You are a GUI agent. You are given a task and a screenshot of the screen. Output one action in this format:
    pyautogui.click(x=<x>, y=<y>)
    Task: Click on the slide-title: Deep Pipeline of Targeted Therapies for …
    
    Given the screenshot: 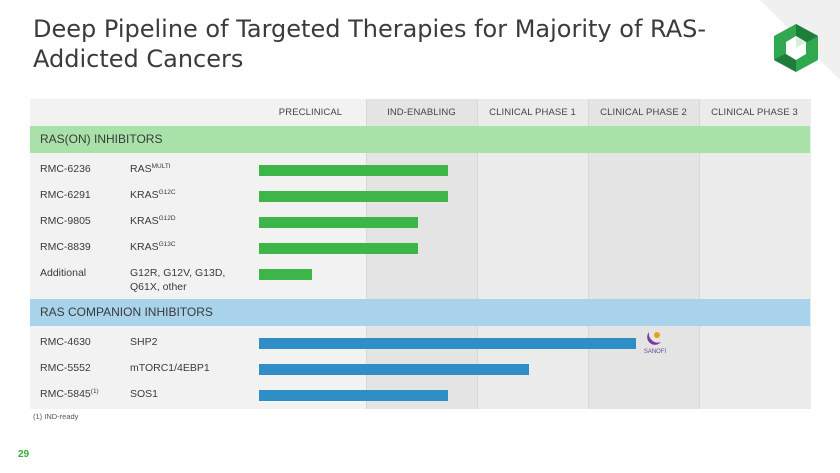 What is the action you would take?
    pyautogui.click(x=370, y=44)
    